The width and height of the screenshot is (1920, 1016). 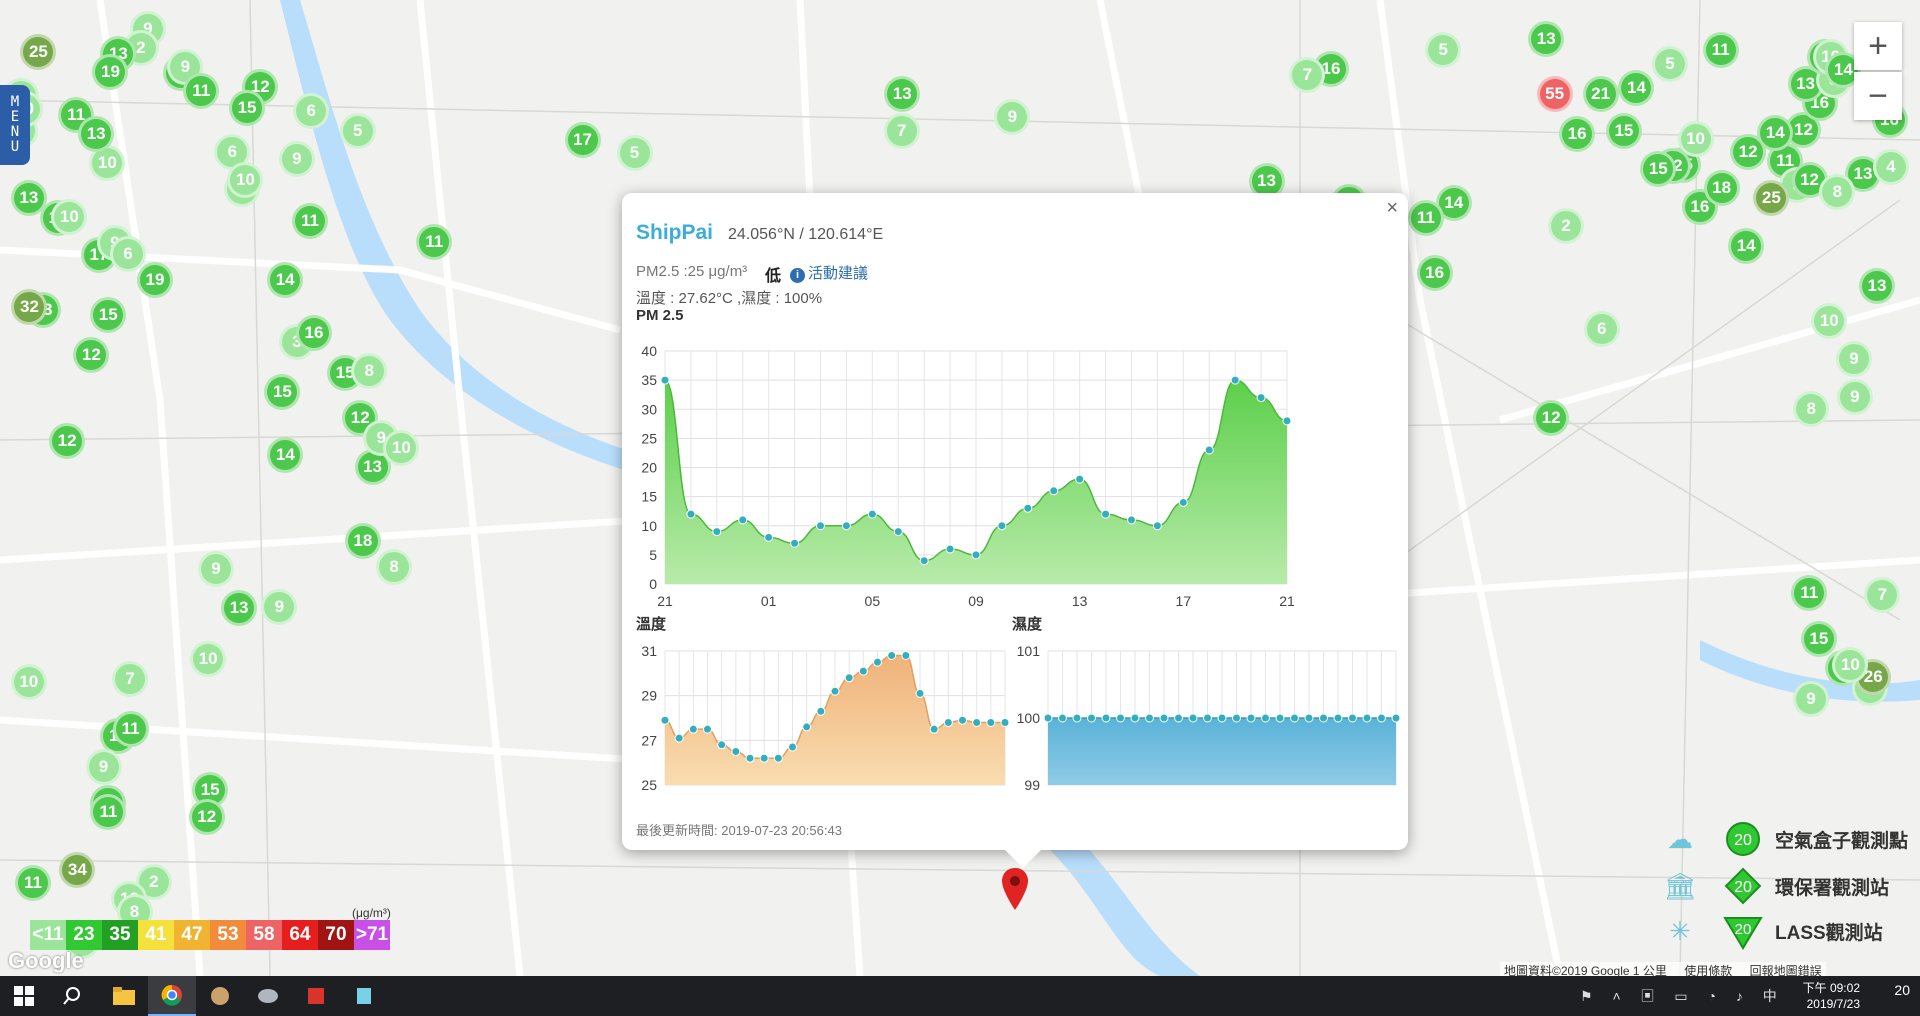 What do you see at coordinates (72, 996) in the screenshot?
I see `search-icon` at bounding box center [72, 996].